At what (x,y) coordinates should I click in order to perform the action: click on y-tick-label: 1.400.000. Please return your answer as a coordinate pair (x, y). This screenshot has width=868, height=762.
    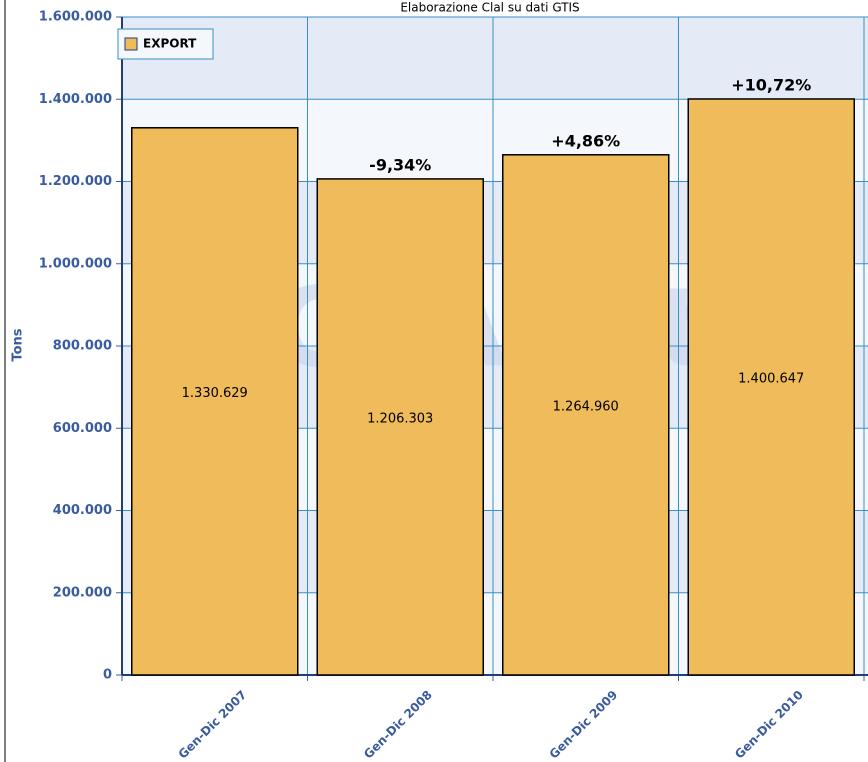
    Looking at the image, I should click on (75, 99).